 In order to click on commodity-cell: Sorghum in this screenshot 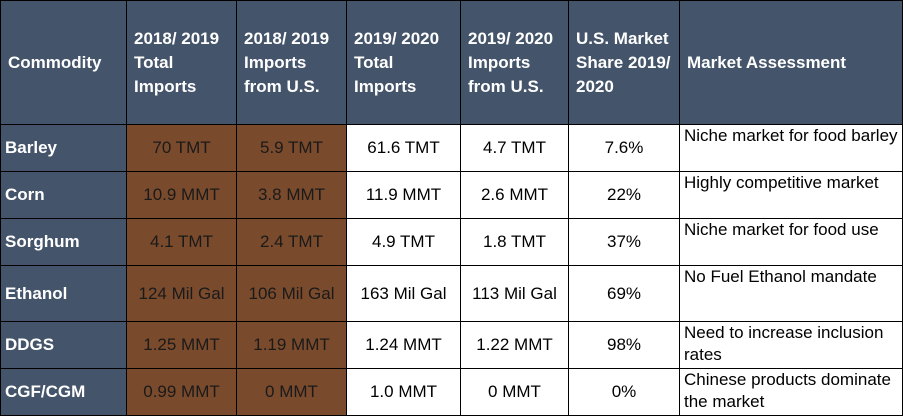, I will do `click(63, 242)`.